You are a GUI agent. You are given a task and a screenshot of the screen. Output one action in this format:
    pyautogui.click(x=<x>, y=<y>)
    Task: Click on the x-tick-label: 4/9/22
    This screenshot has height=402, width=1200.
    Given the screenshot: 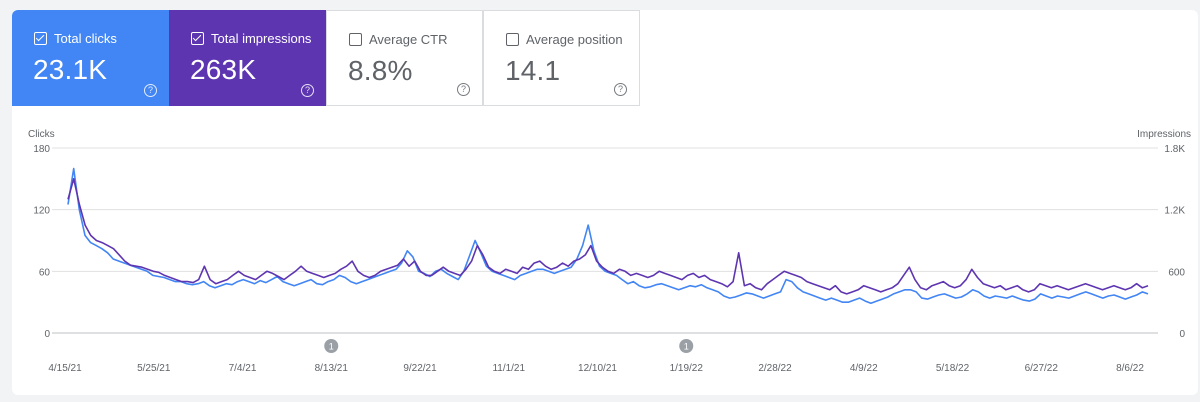 What is the action you would take?
    pyautogui.click(x=864, y=368)
    